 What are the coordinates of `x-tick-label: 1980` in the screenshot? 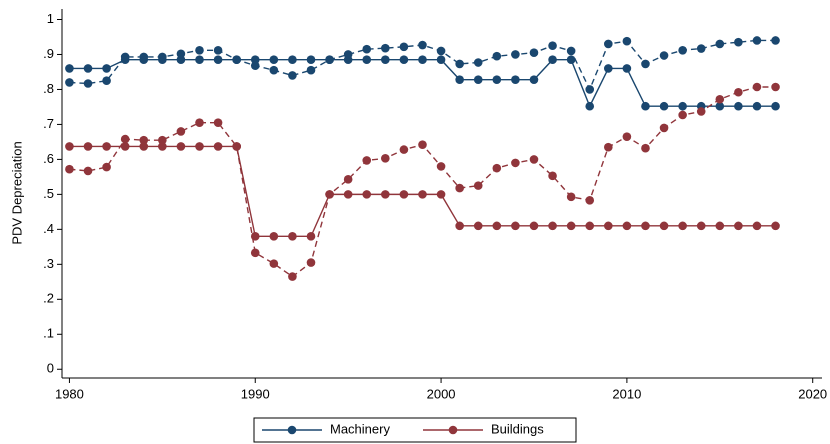 It's located at (69, 393).